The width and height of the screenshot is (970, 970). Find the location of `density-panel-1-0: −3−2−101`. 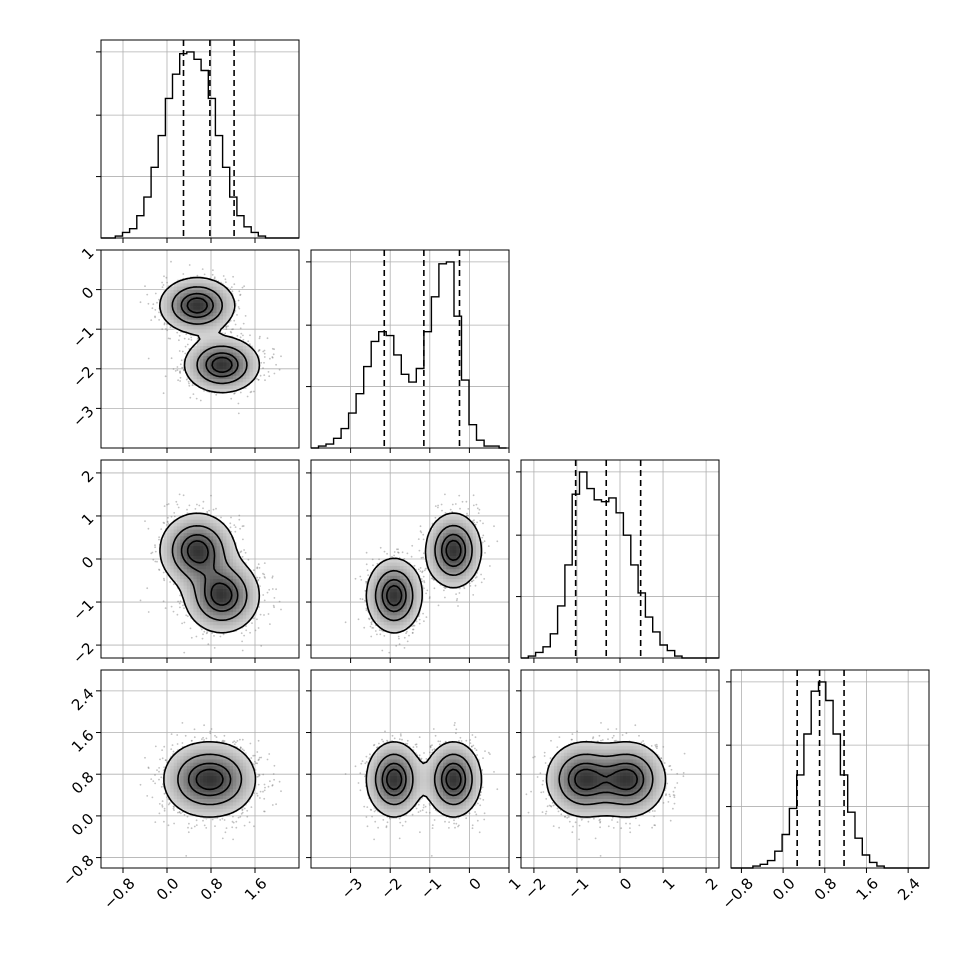

density-panel-1-0: −3−2−101 is located at coordinates (184, 348).